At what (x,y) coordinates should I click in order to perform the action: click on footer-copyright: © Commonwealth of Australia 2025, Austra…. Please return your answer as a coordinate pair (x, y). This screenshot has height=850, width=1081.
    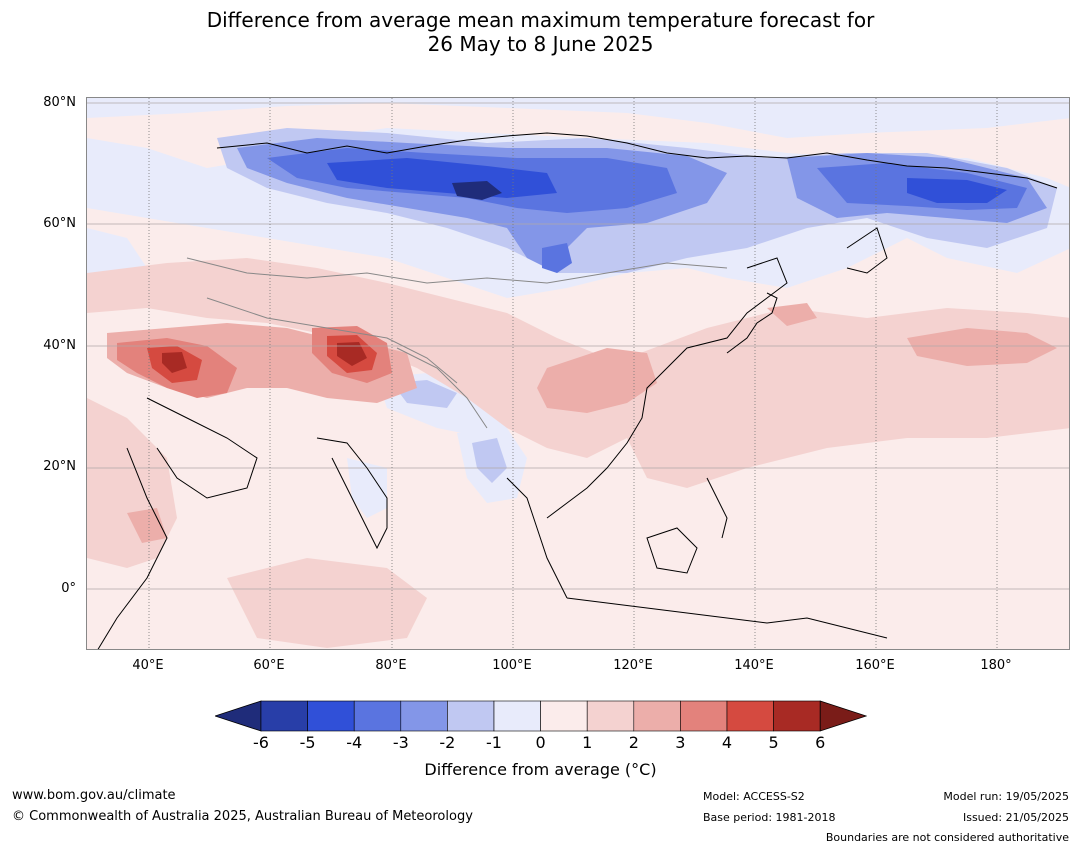
    Looking at the image, I should click on (242, 816).